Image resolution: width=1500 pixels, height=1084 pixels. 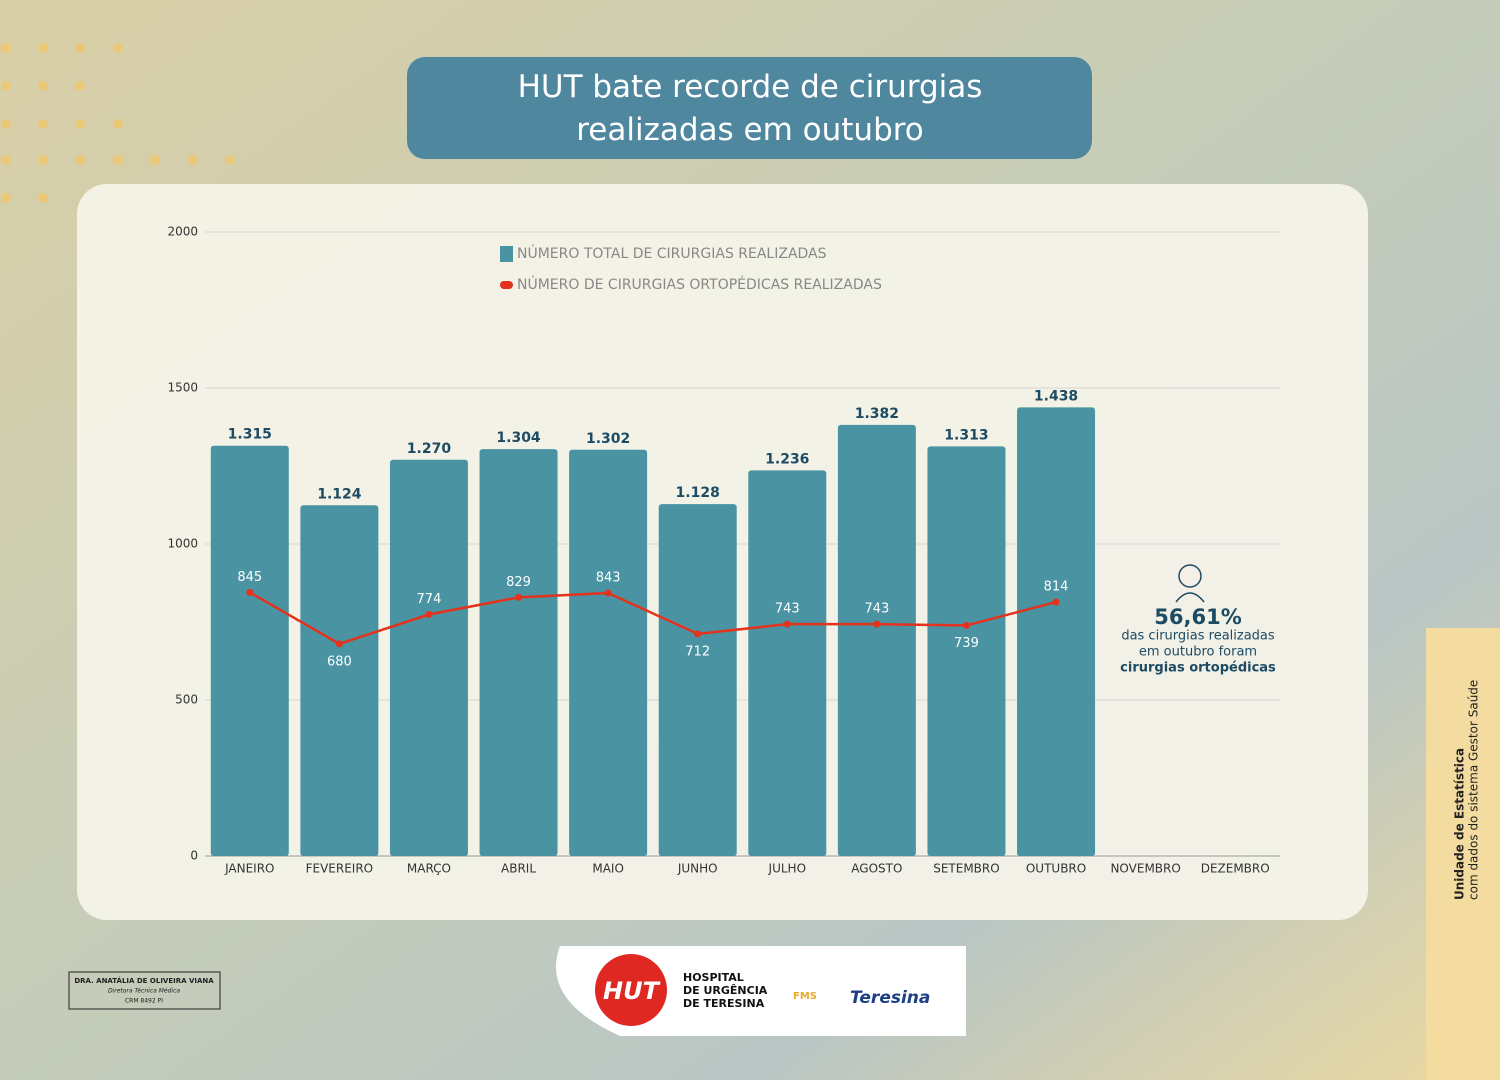 I want to click on bar-value-label: 1.302, so click(x=608, y=439).